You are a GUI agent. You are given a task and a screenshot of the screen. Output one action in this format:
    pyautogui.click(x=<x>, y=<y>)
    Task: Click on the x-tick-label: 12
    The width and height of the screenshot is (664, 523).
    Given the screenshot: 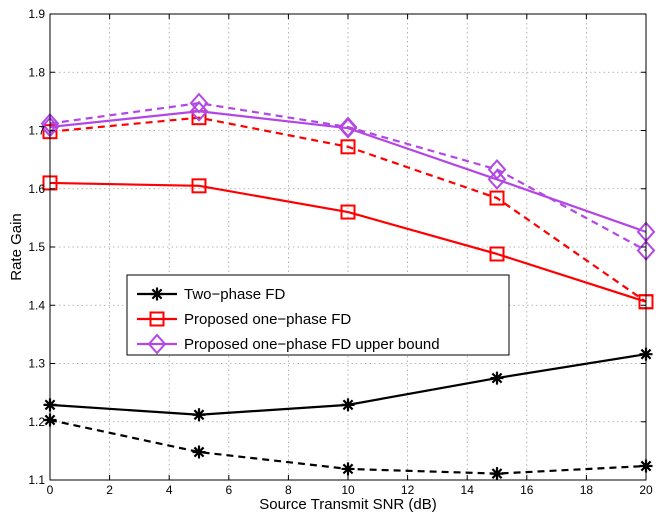 What is the action you would take?
    pyautogui.click(x=408, y=490)
    